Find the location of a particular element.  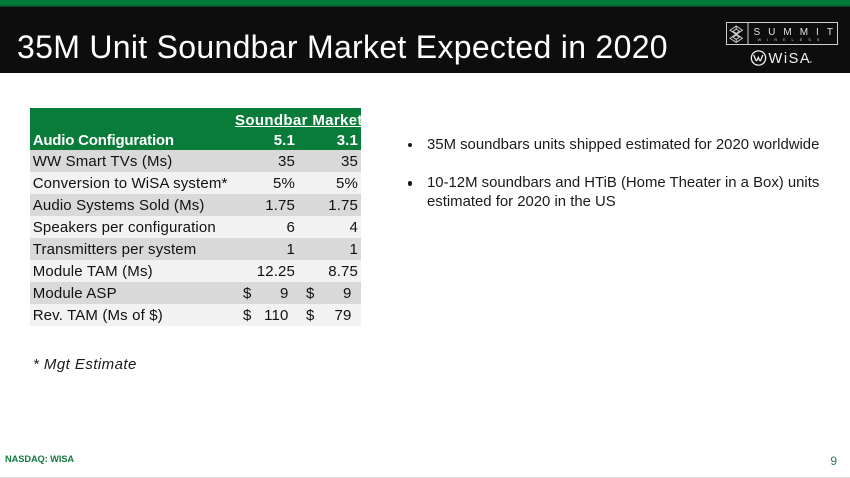

svg-text: WiSA is located at coordinates (790, 59).